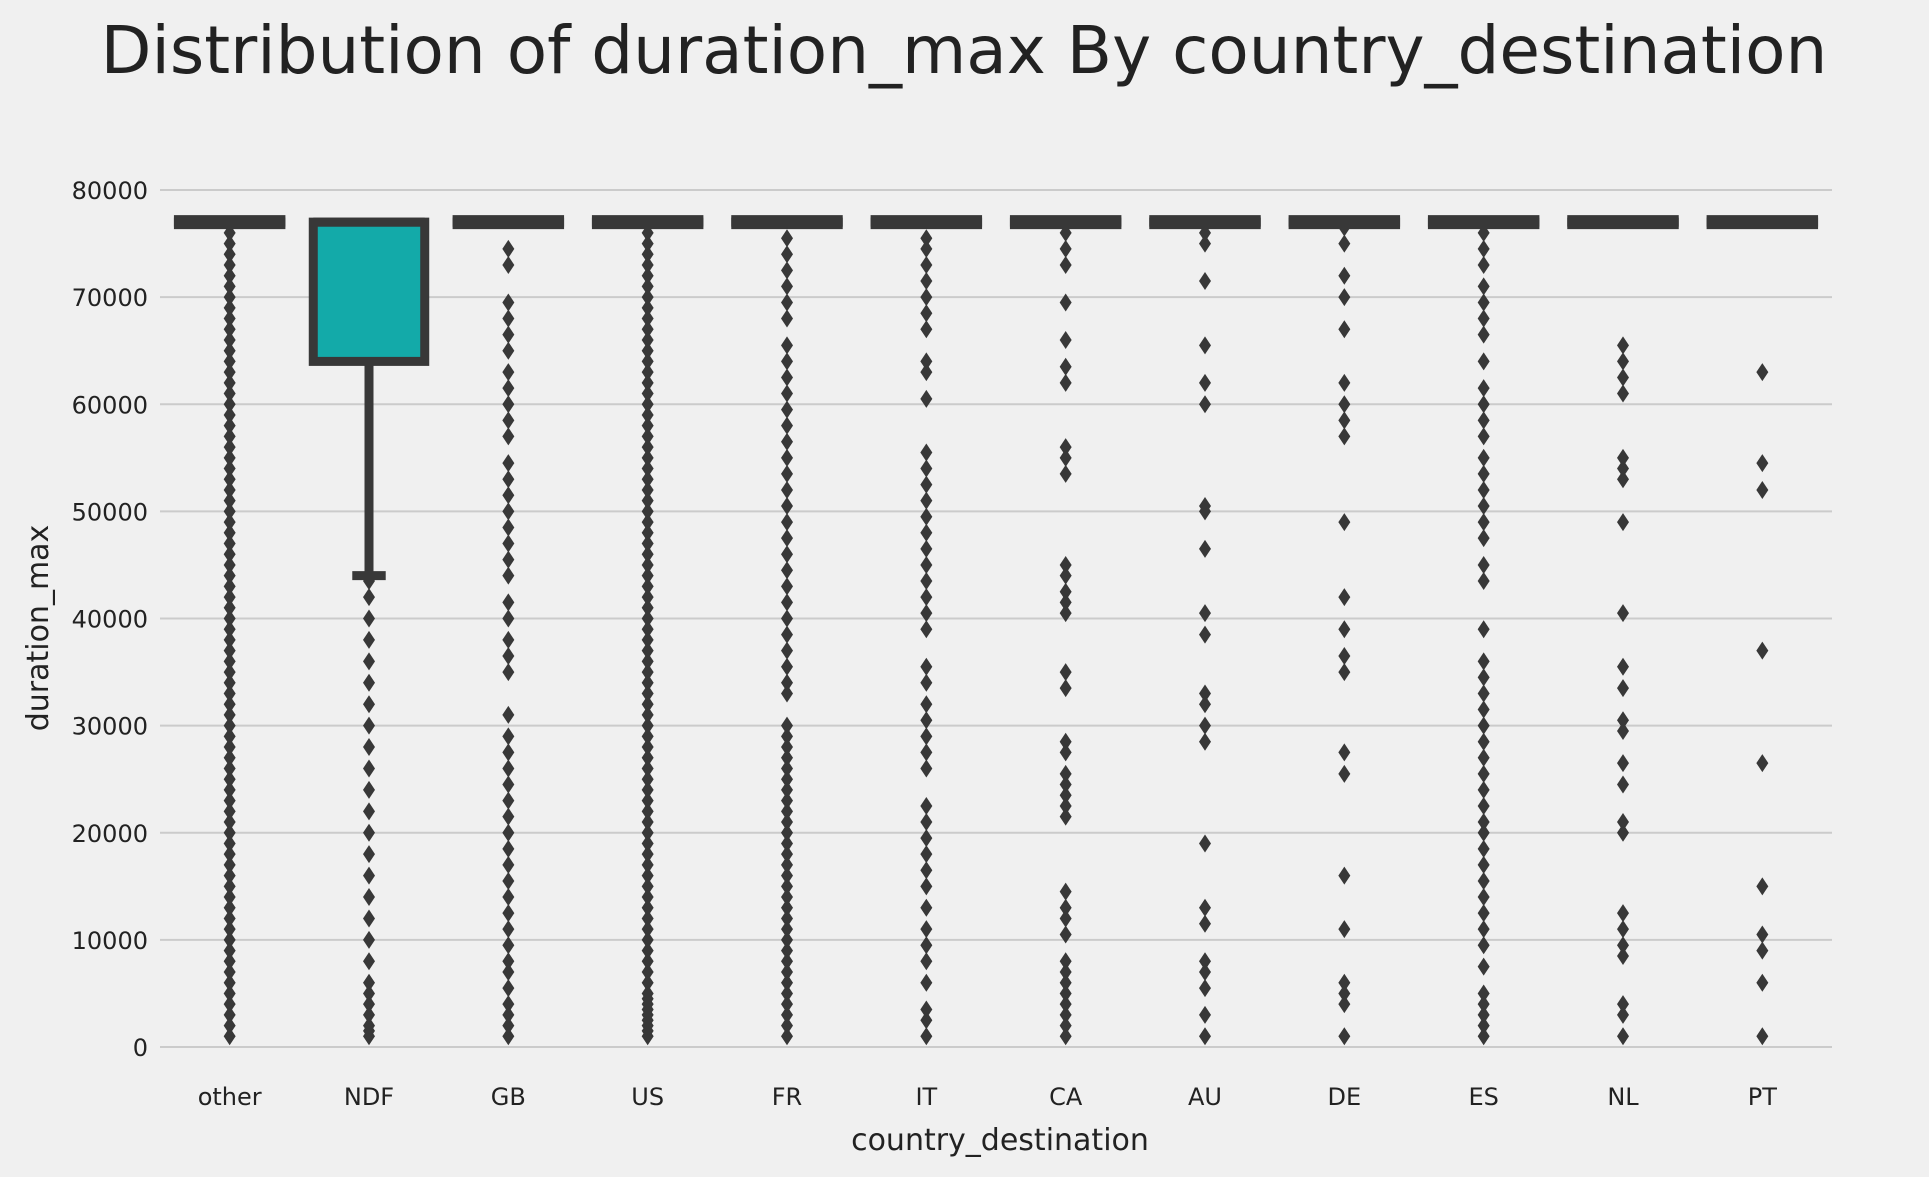 The width and height of the screenshot is (1929, 1177). I want to click on y-axis-label: duration_max, so click(38, 628).